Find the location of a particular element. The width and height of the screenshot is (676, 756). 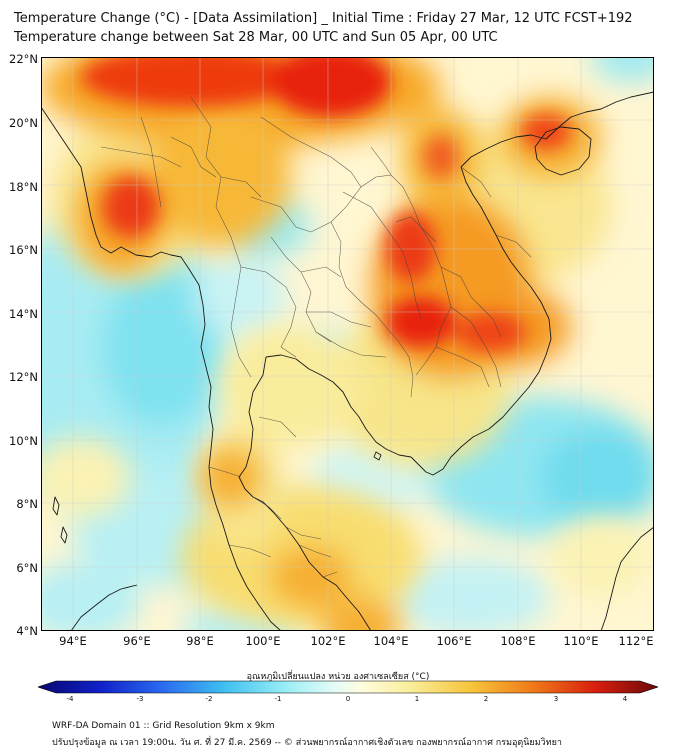

lat-label-6n: 6°N is located at coordinates (27, 568).